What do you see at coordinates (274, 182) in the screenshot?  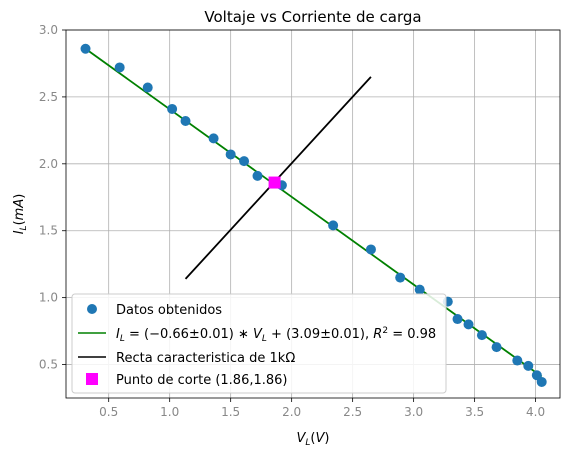 I see `intersection-marker` at bounding box center [274, 182].